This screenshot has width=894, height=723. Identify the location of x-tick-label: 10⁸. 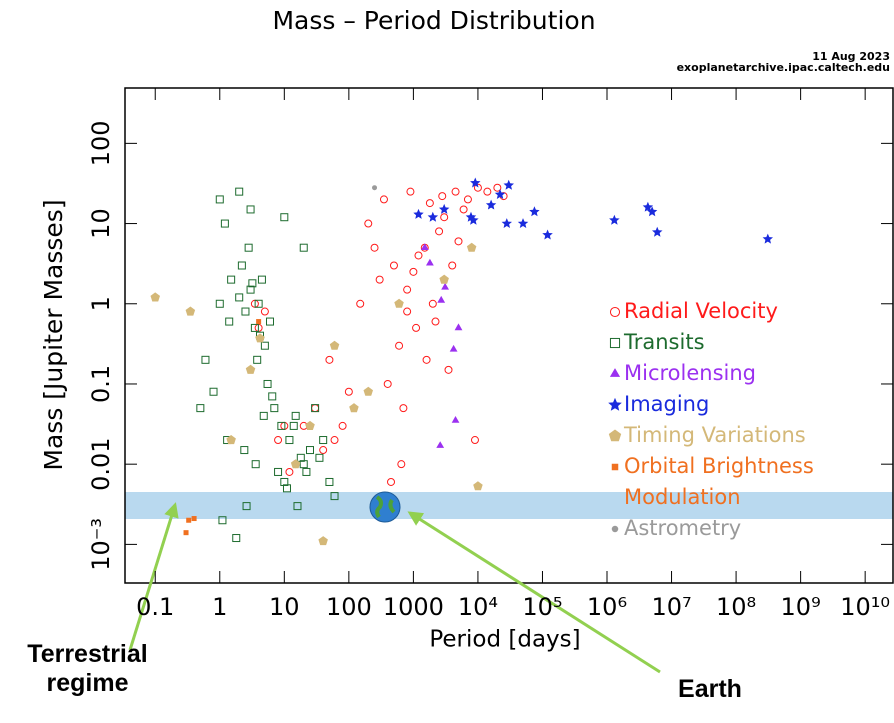
(736, 607).